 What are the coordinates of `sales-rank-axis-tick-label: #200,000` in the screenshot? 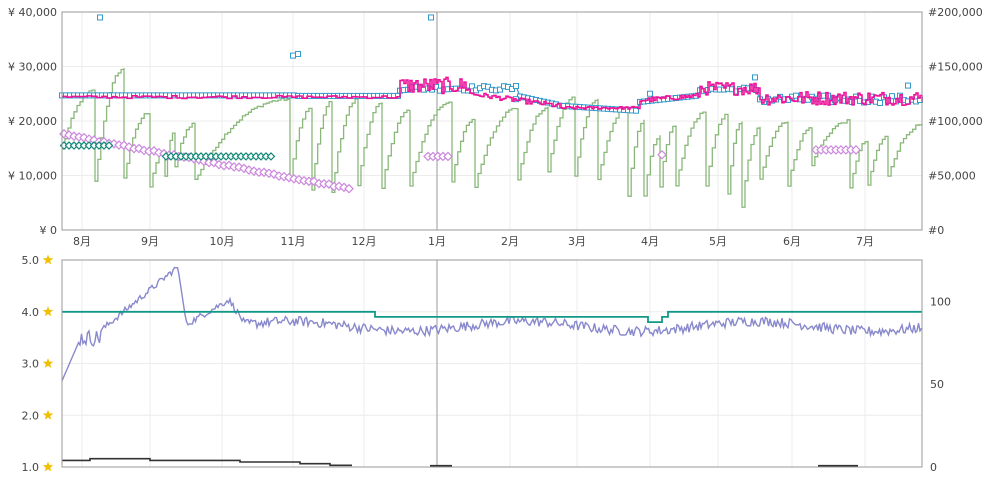 It's located at (955, 12).